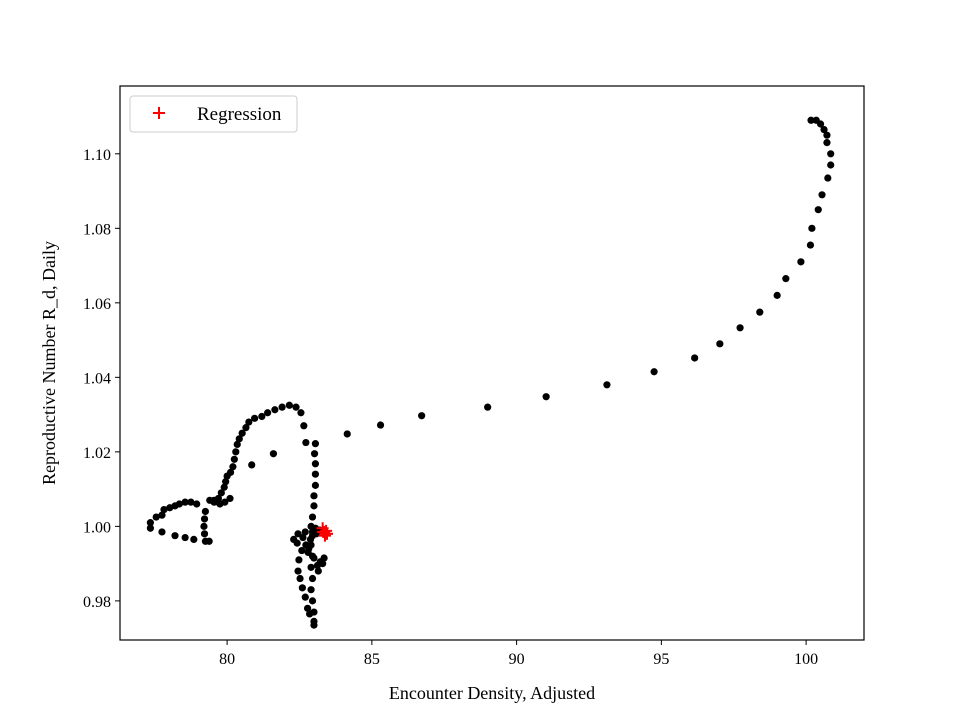 This screenshot has width=960, height=720. I want to click on y-axis: 0.98 1.00 1.02 1.04 1.06 1.08 1.10, so click(101, 379).